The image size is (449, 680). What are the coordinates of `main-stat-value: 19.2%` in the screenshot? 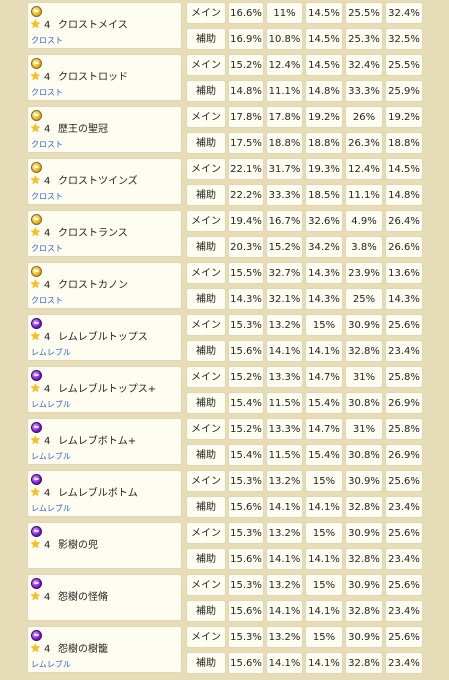 It's located at (404, 117).